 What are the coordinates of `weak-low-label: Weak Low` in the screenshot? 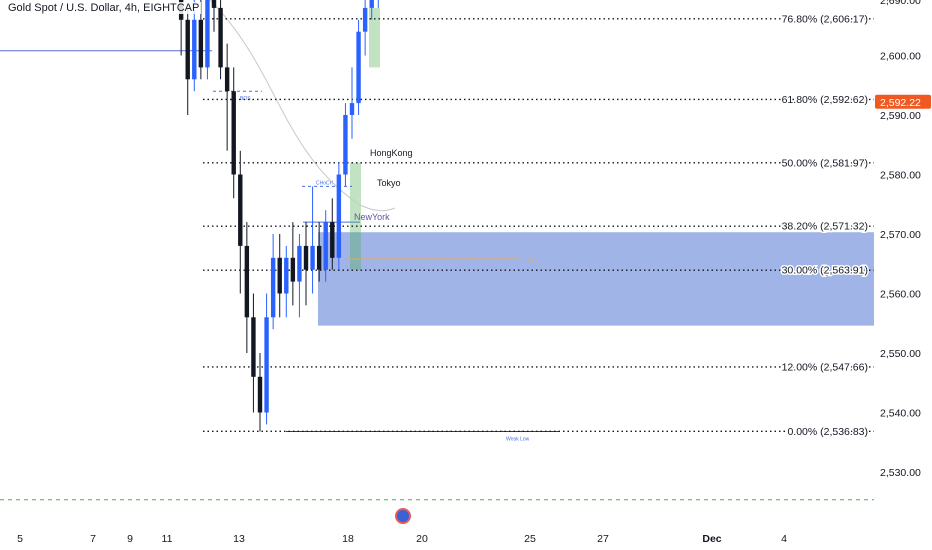 It's located at (518, 440).